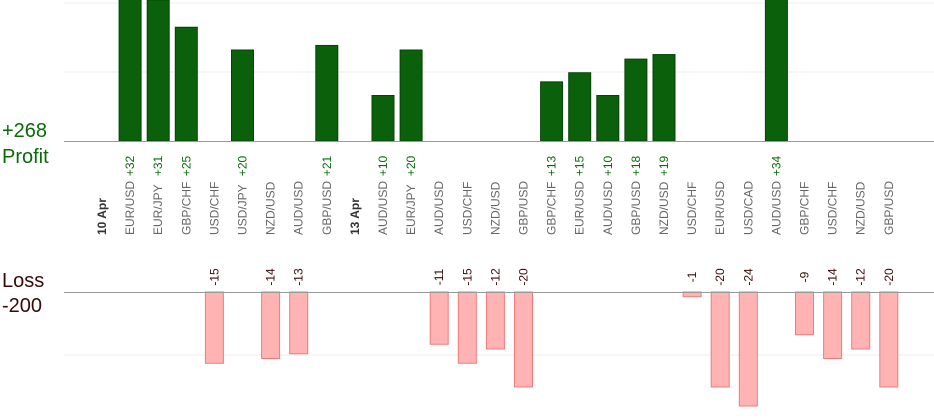  What do you see at coordinates (130, 165) in the screenshot?
I see `profit-value-label: +32` at bounding box center [130, 165].